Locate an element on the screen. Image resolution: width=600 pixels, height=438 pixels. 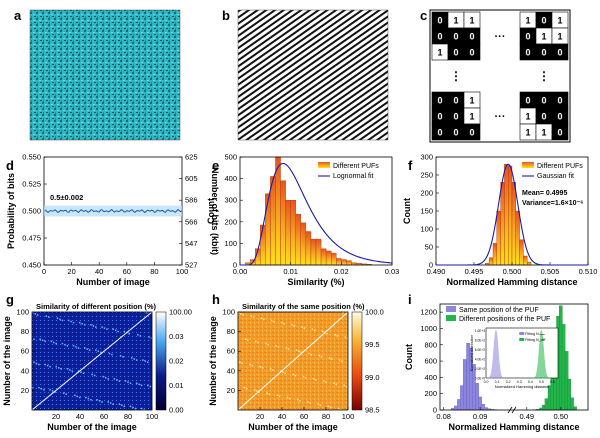
x-tick-label: 60 is located at coordinates (104, 416).